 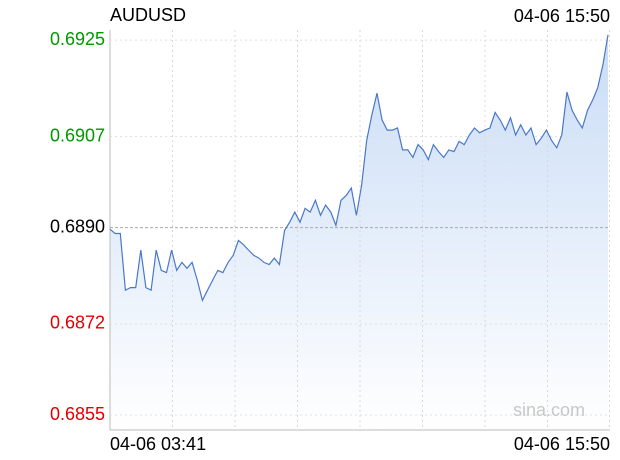 What do you see at coordinates (562, 444) in the screenshot?
I see `x-tick-label: 04-06 15:50` at bounding box center [562, 444].